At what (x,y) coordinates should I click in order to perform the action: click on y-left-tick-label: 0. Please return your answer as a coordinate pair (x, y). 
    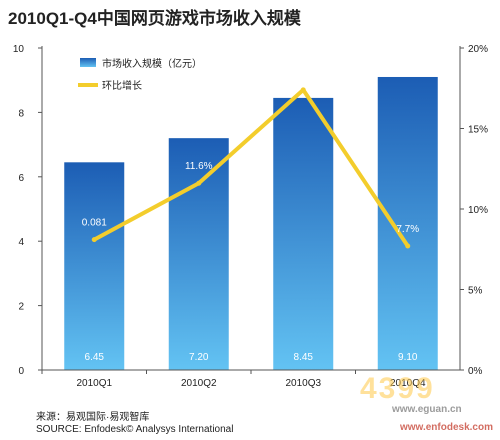
    Looking at the image, I should click on (21, 371).